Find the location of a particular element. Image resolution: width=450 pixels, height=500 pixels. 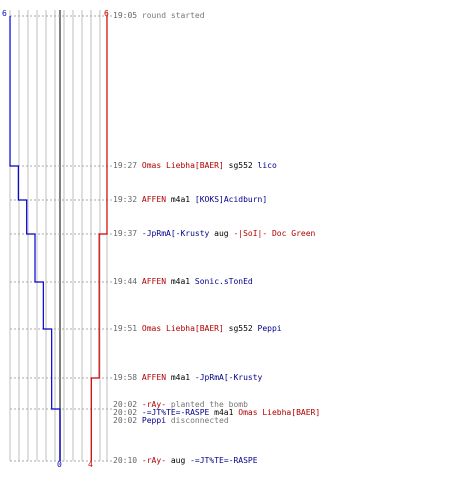

player-name: [KOKS]Acidburn] is located at coordinates (231, 199).